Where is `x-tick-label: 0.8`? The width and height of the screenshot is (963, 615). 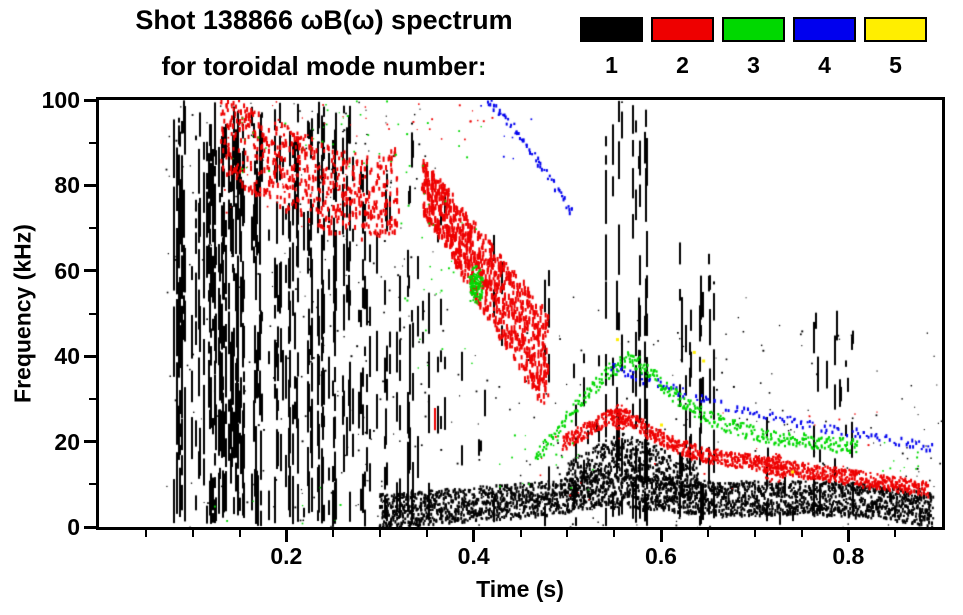 x-tick-label: 0.8 is located at coordinates (848, 556).